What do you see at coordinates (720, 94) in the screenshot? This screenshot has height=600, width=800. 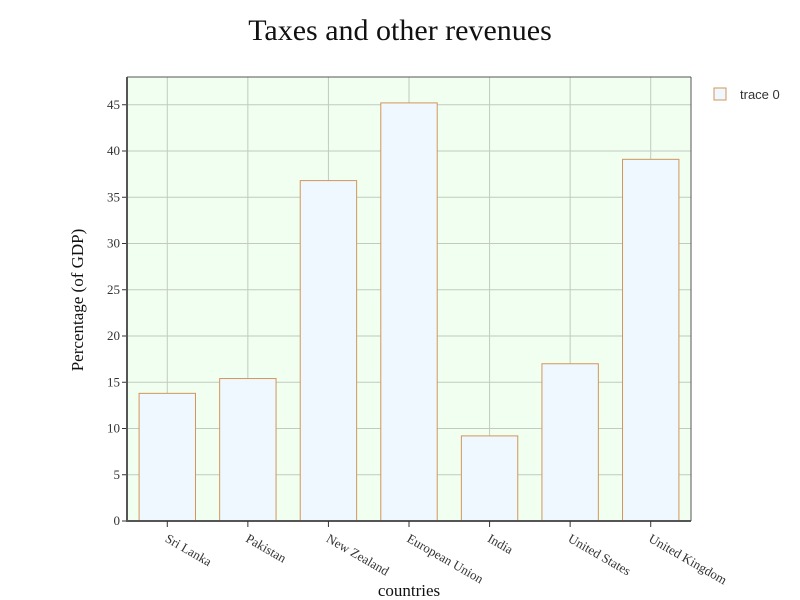 I see `legend-swatch` at bounding box center [720, 94].